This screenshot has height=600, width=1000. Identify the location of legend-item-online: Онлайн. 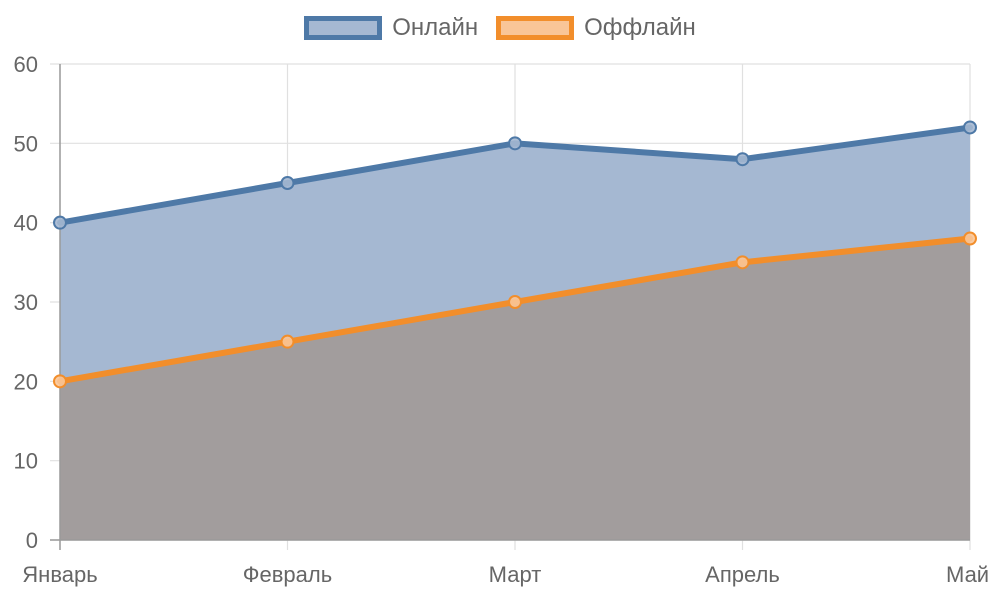
(391, 28).